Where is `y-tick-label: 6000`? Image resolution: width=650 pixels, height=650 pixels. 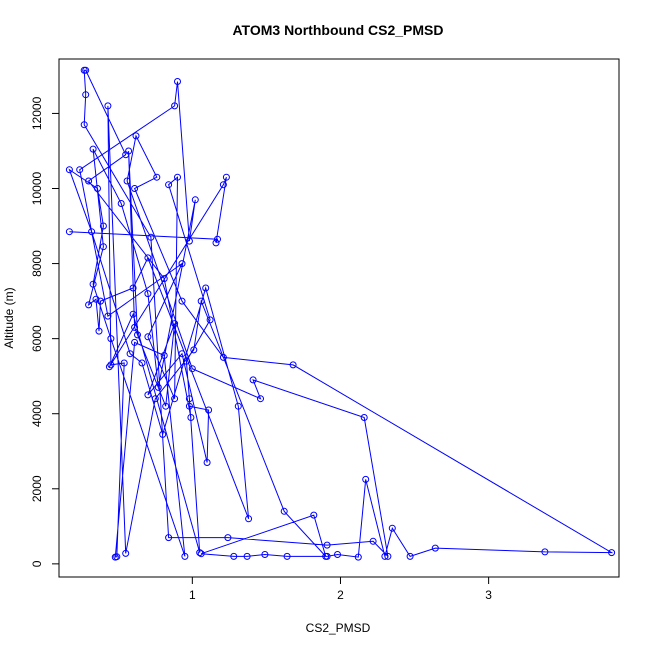 y-tick-label: 6000 is located at coordinates (37, 338).